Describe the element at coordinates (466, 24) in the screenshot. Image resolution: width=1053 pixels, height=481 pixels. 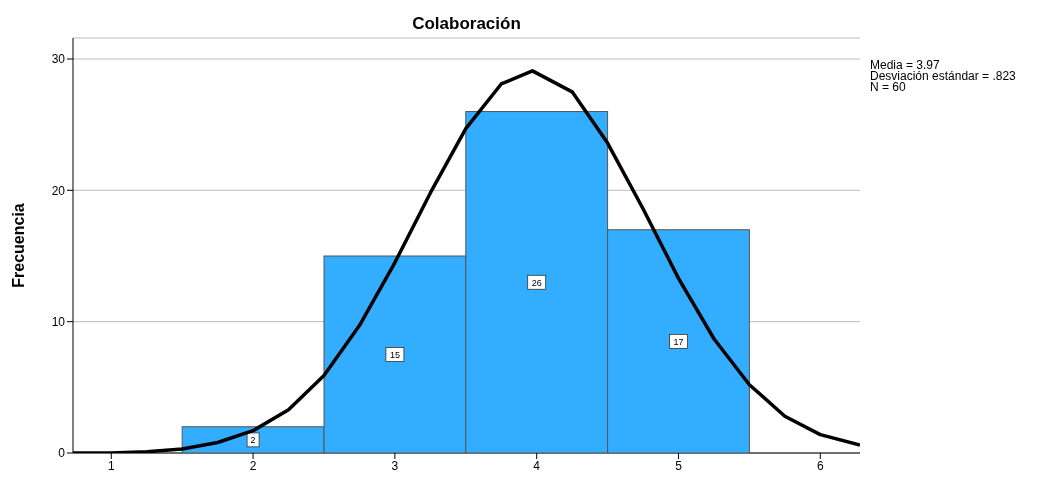
I see `chart-title: Colaboración` at that location.